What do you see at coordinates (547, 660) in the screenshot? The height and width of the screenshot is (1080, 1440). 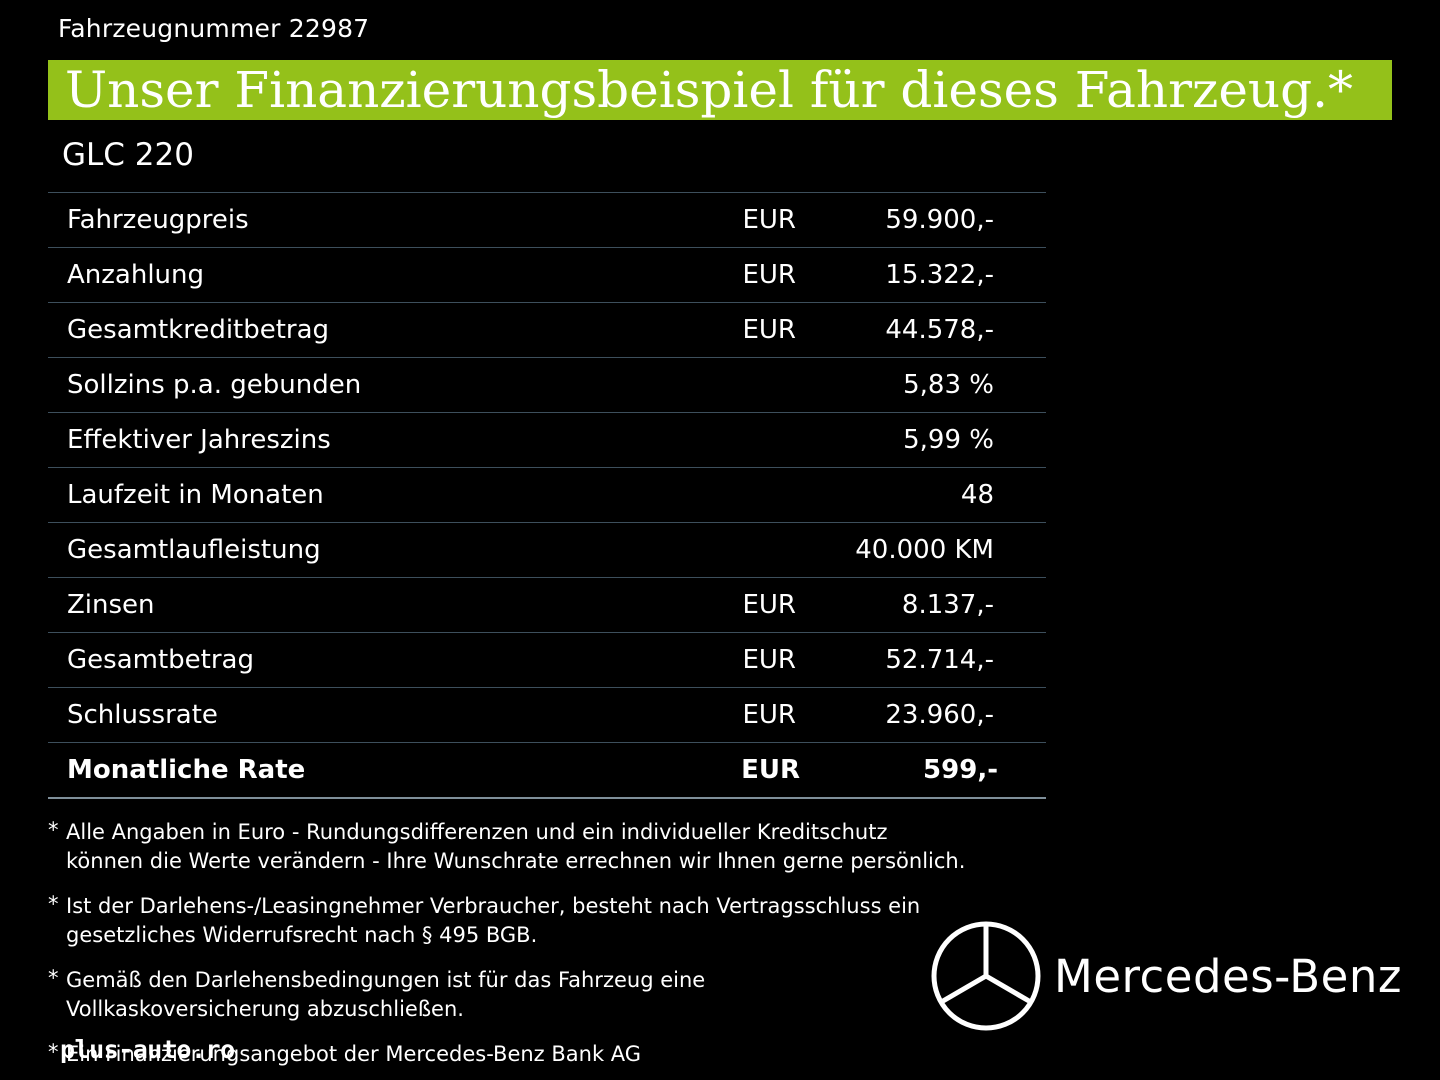 I see `table-row: Gesamtbetrag EUR 52.714,-` at bounding box center [547, 660].